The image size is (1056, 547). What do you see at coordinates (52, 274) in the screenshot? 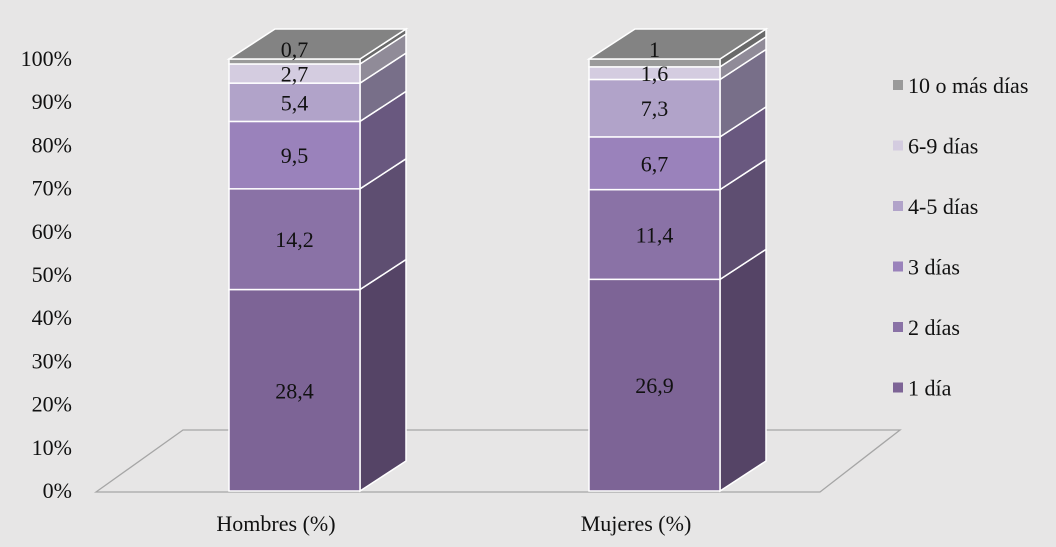
I see `y-tick-label: 50%` at bounding box center [52, 274].